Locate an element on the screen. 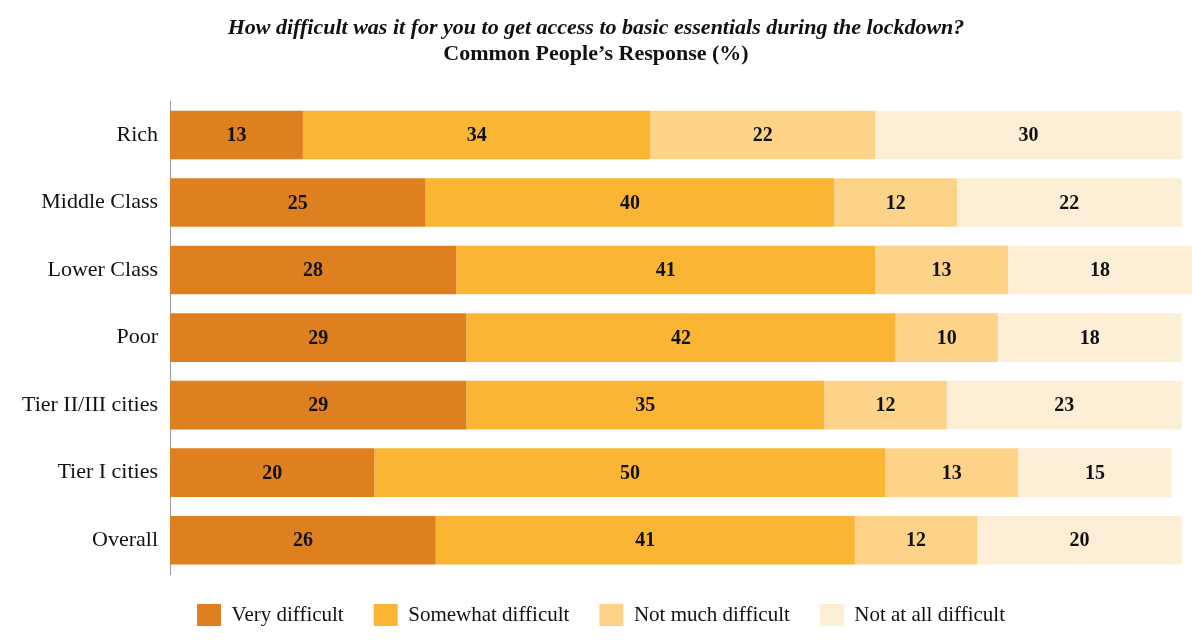  y-tick-label: Tier I cities is located at coordinates (108, 471).